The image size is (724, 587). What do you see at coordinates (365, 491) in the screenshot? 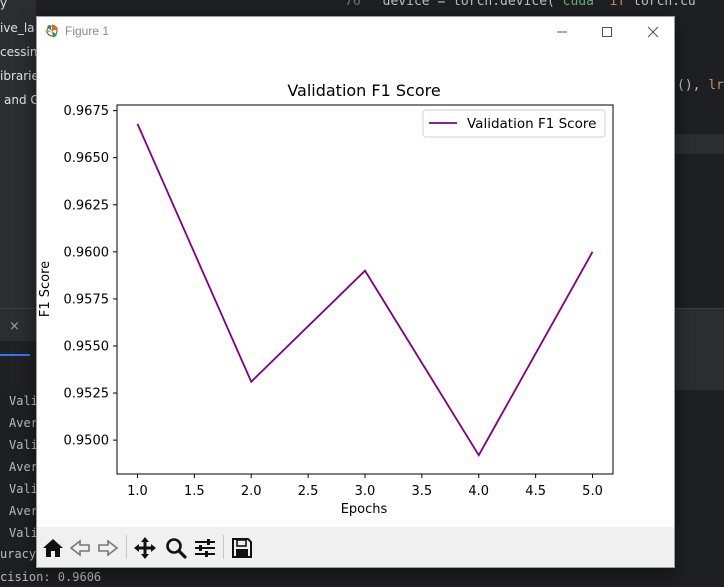
I see `x-tick-label: 3.0` at bounding box center [365, 491].